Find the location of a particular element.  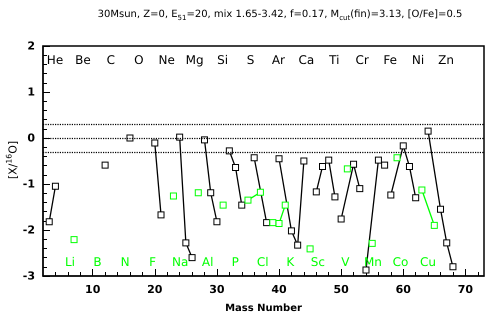

annotation: He is located at coordinates (55, 60).